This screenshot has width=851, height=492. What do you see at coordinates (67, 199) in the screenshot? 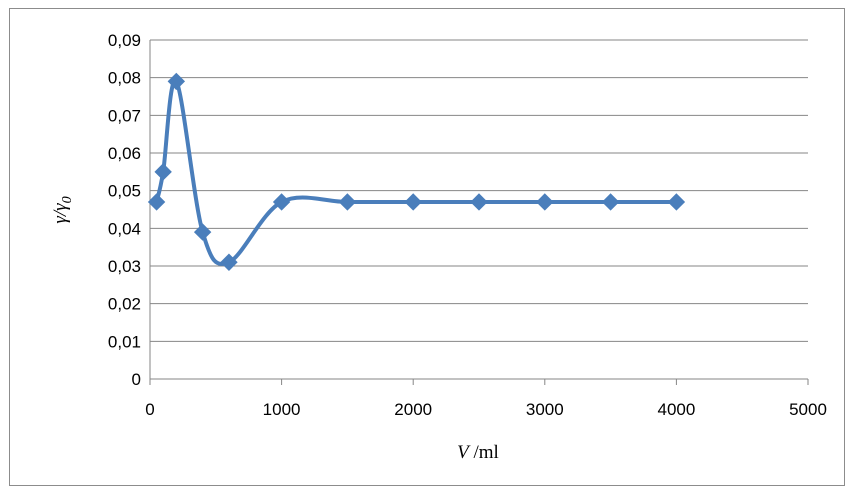
I see `y-axis-label-subscript: 0` at bounding box center [67, 199].